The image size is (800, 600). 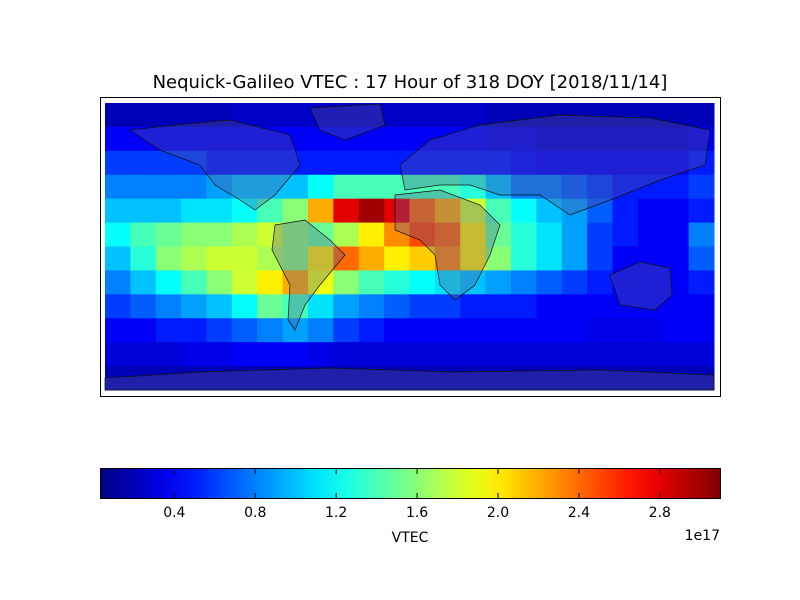 I want to click on eurasia, so click(x=555, y=165).